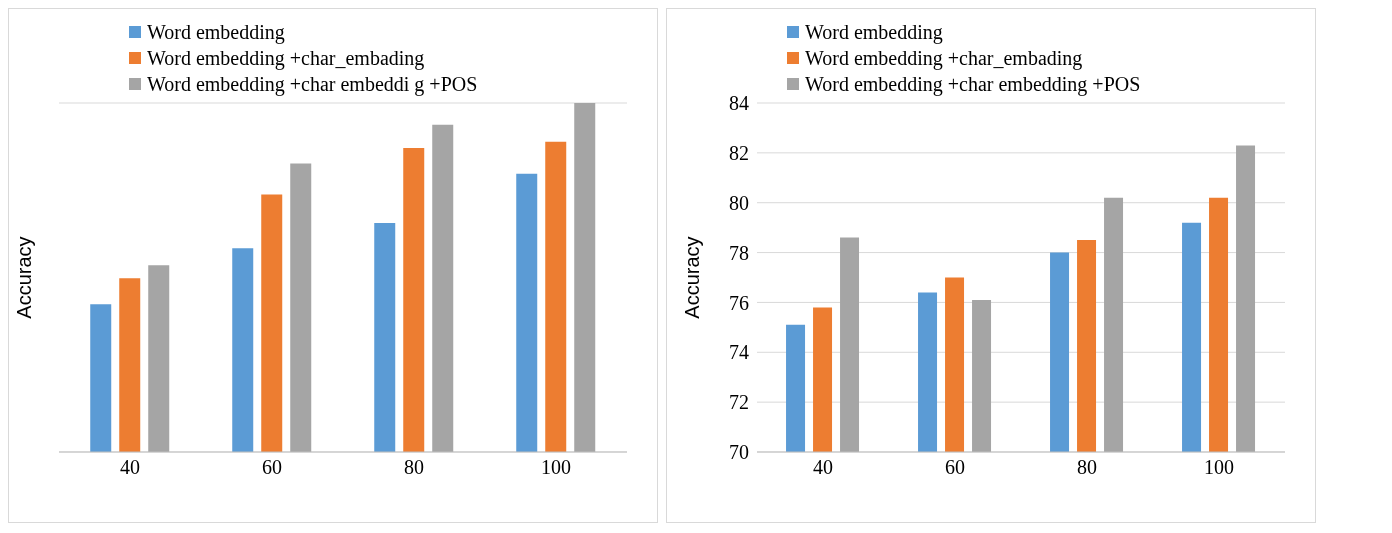 The height and width of the screenshot is (533, 1392). I want to click on y-tick-label: 78, so click(739, 252).